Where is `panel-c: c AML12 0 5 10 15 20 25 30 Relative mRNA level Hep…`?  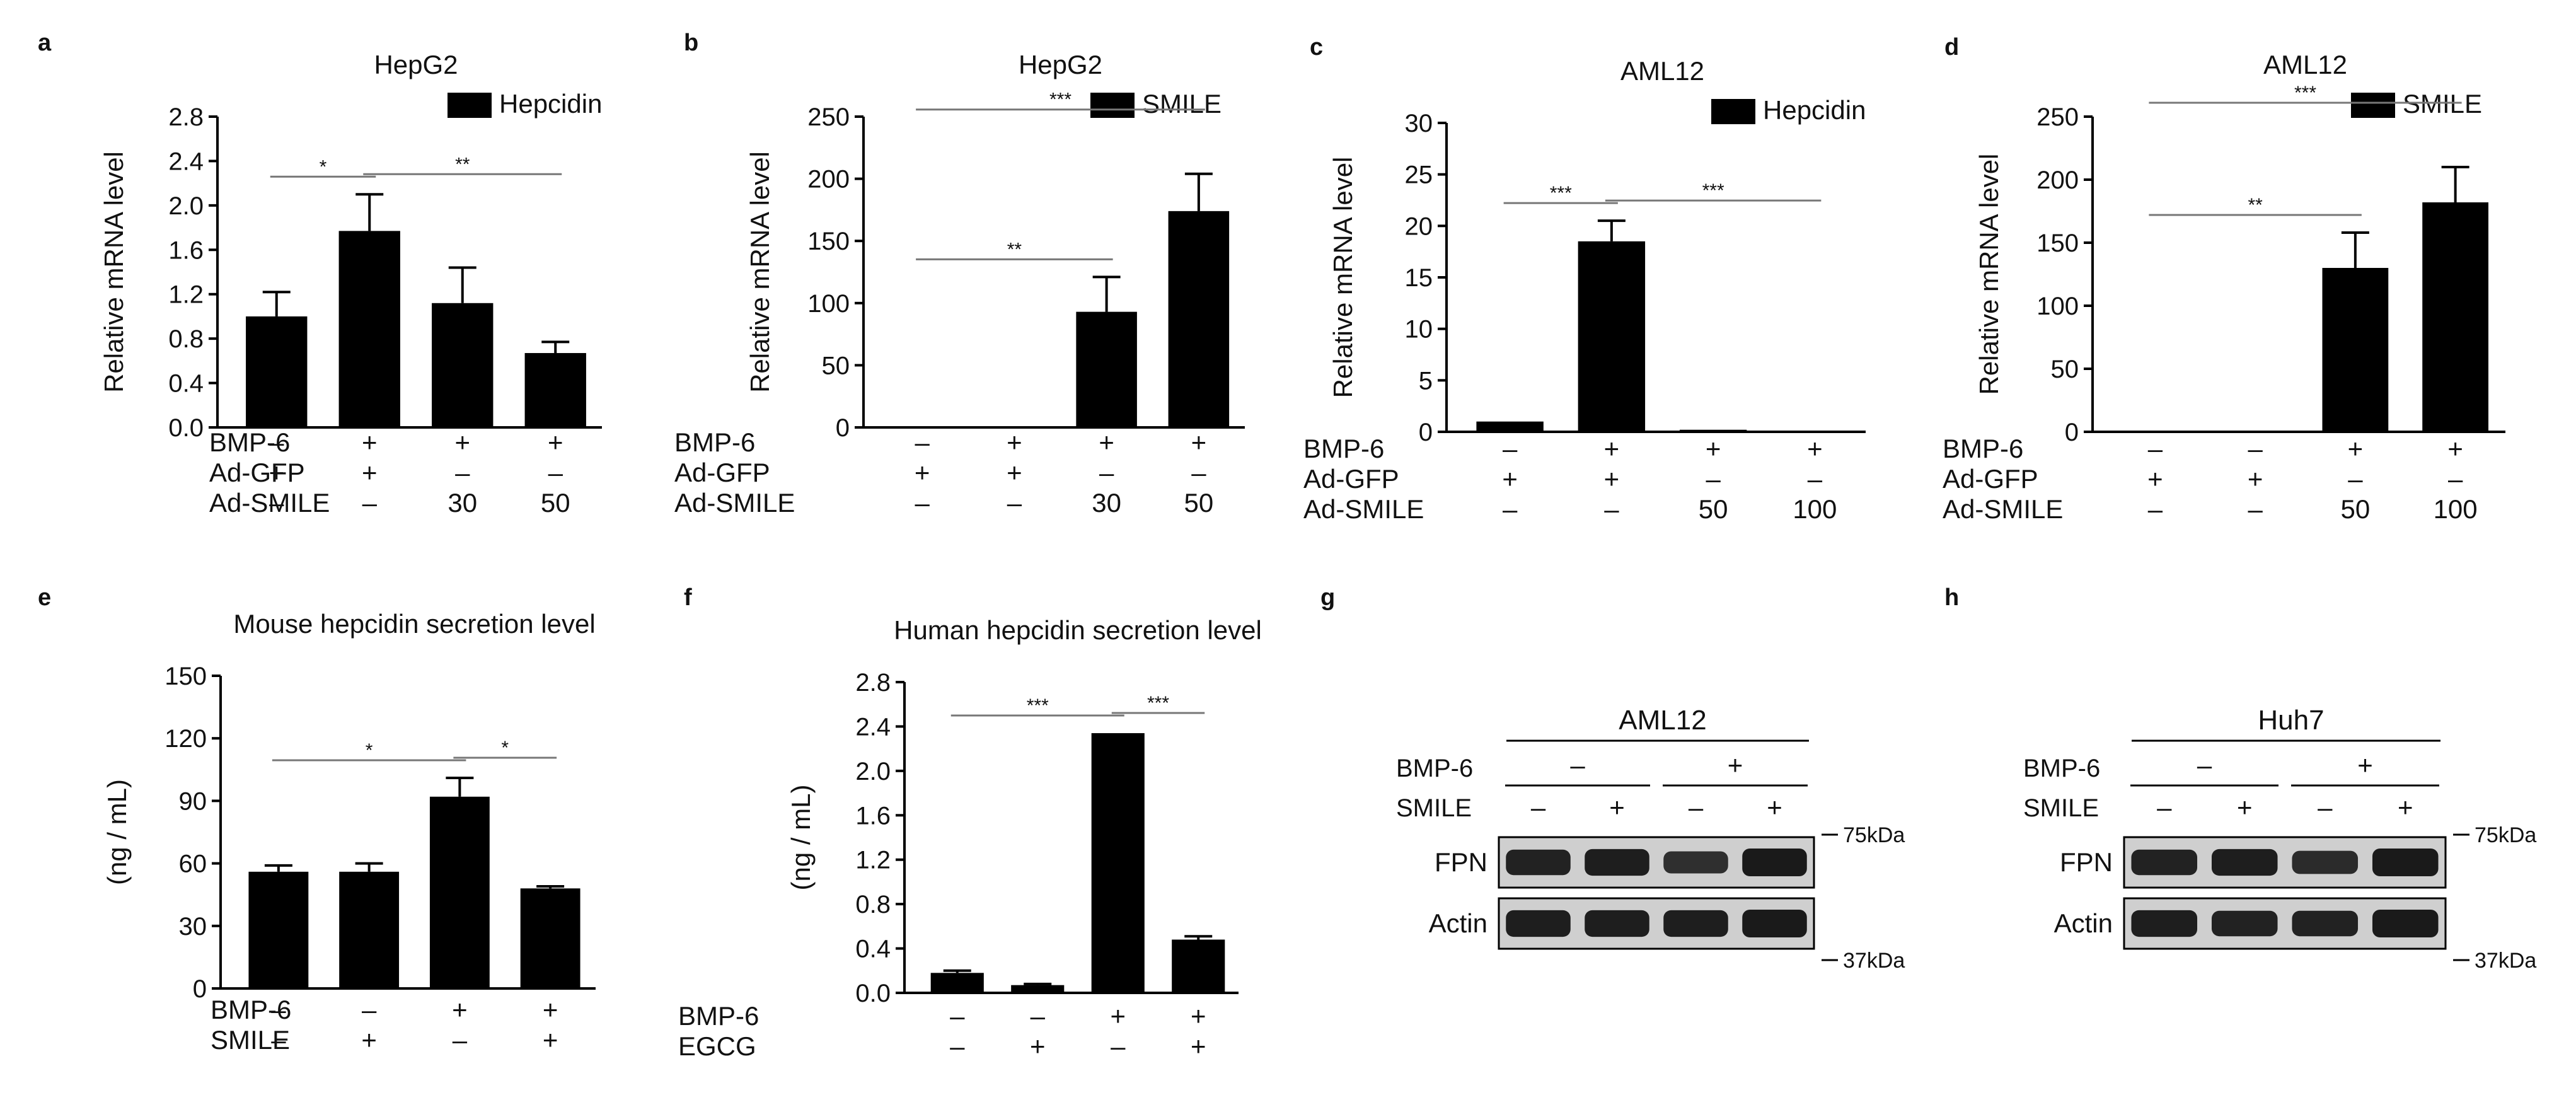
panel-c: c AML12 0 5 10 15 20 25 30 Relative mRNA level Hep… is located at coordinates (1584, 279).